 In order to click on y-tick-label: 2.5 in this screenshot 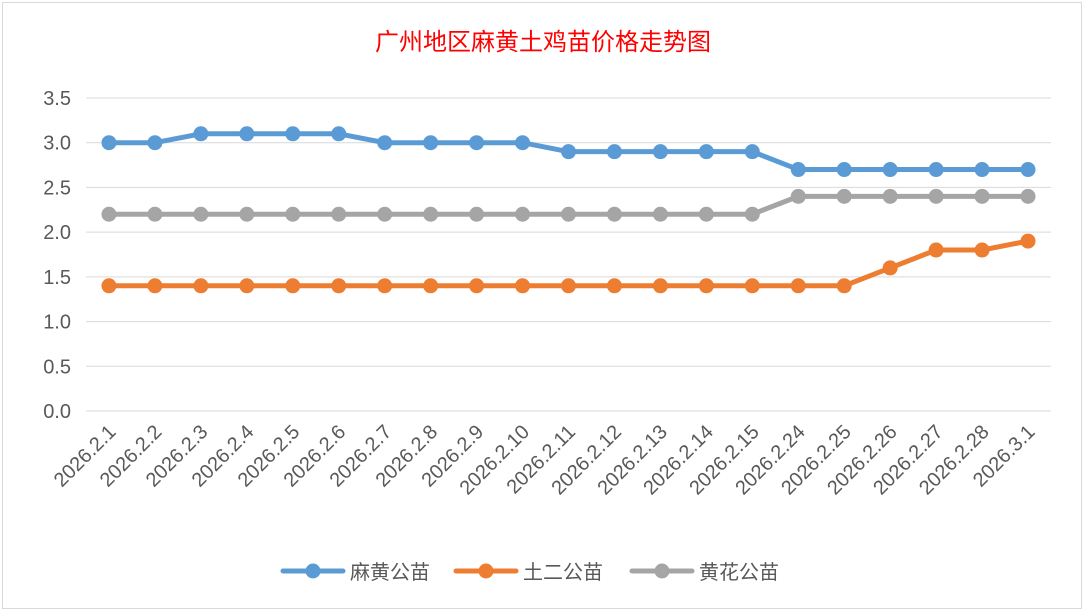, I will do `click(57, 188)`.